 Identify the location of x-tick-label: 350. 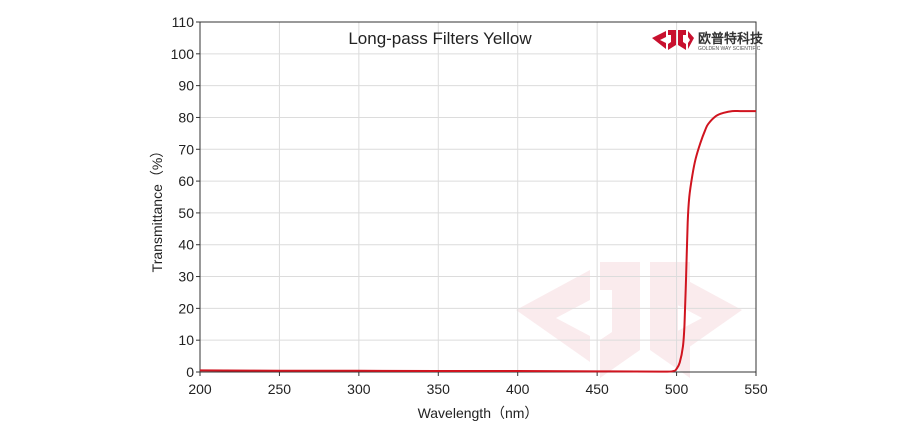
(439, 389).